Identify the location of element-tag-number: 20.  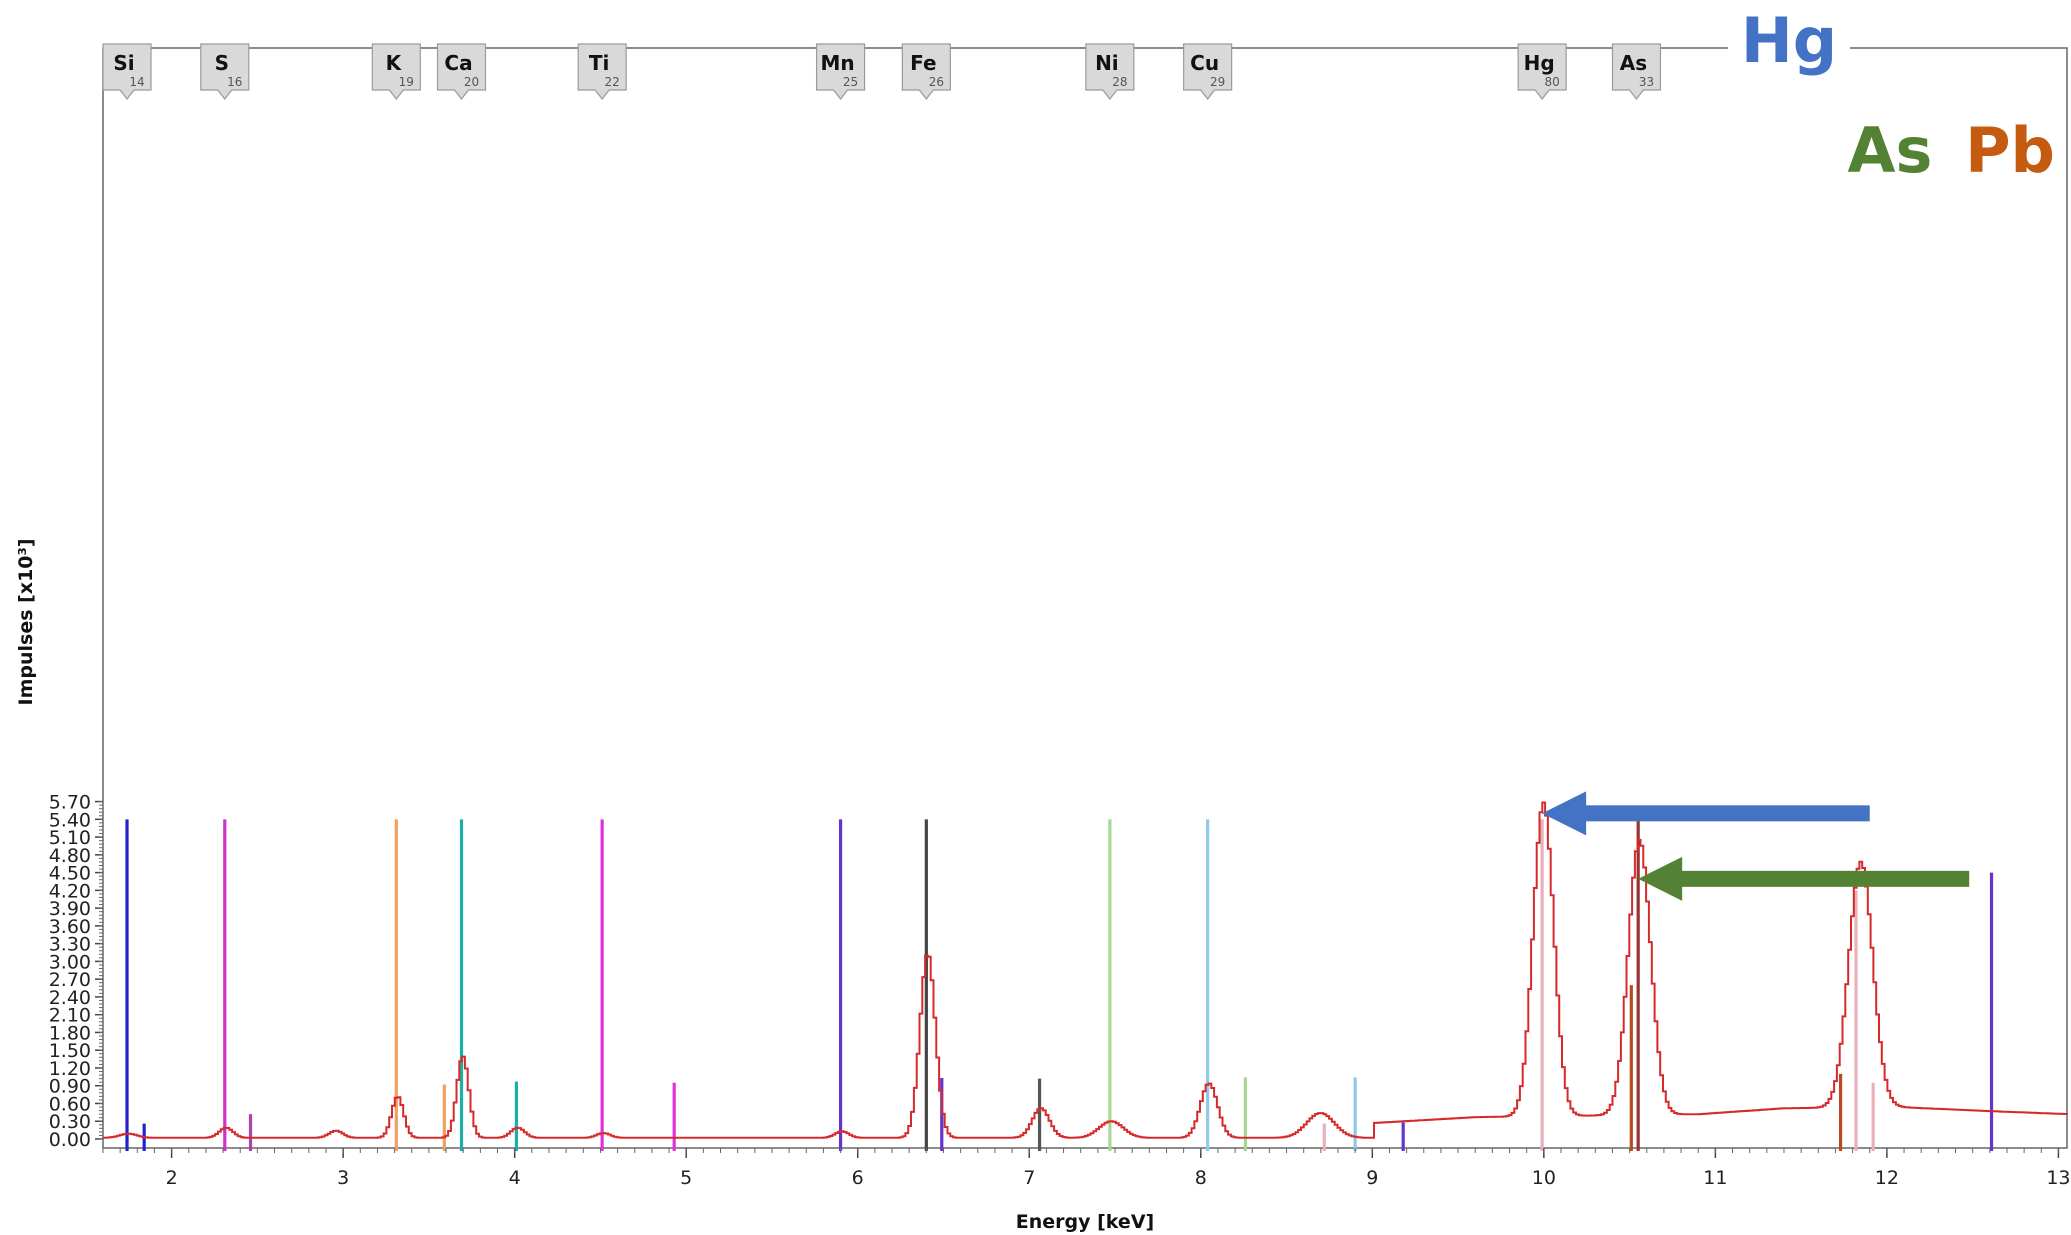
(471, 82).